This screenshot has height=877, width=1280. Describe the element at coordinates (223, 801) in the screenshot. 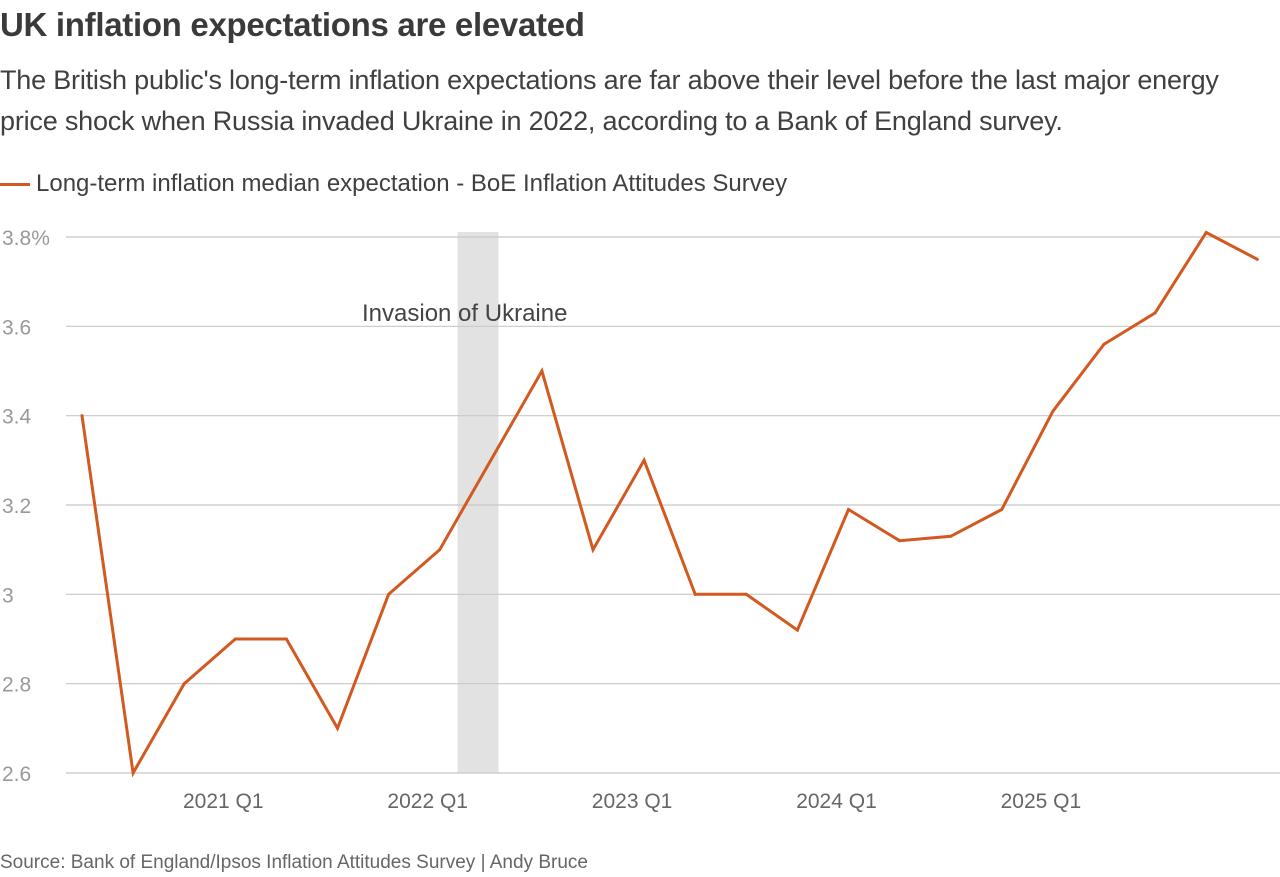

I see `x-tick-label: 2021 Q1` at that location.